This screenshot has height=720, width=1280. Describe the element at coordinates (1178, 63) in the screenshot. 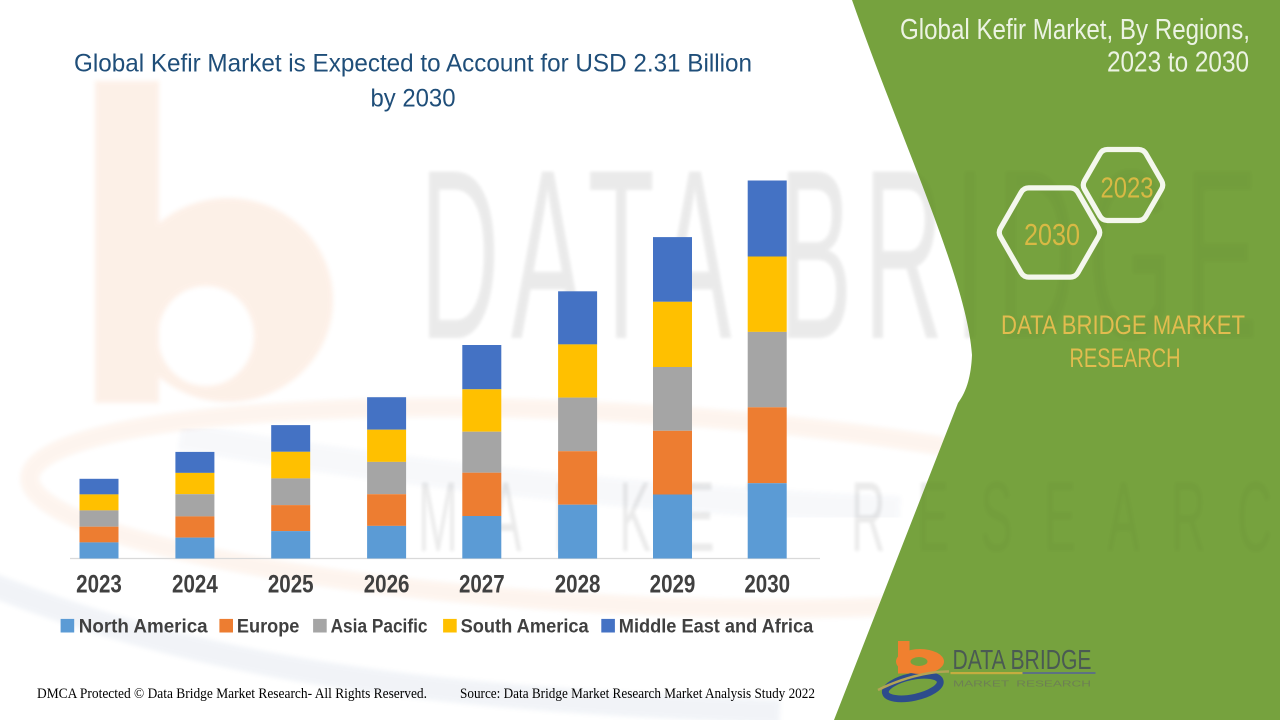

I see `svg-text: 2023 to 2030` at that location.